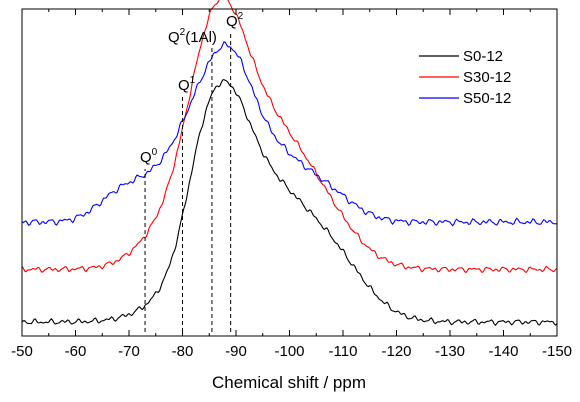  I want to click on x-tick-label: -50, so click(22, 351).